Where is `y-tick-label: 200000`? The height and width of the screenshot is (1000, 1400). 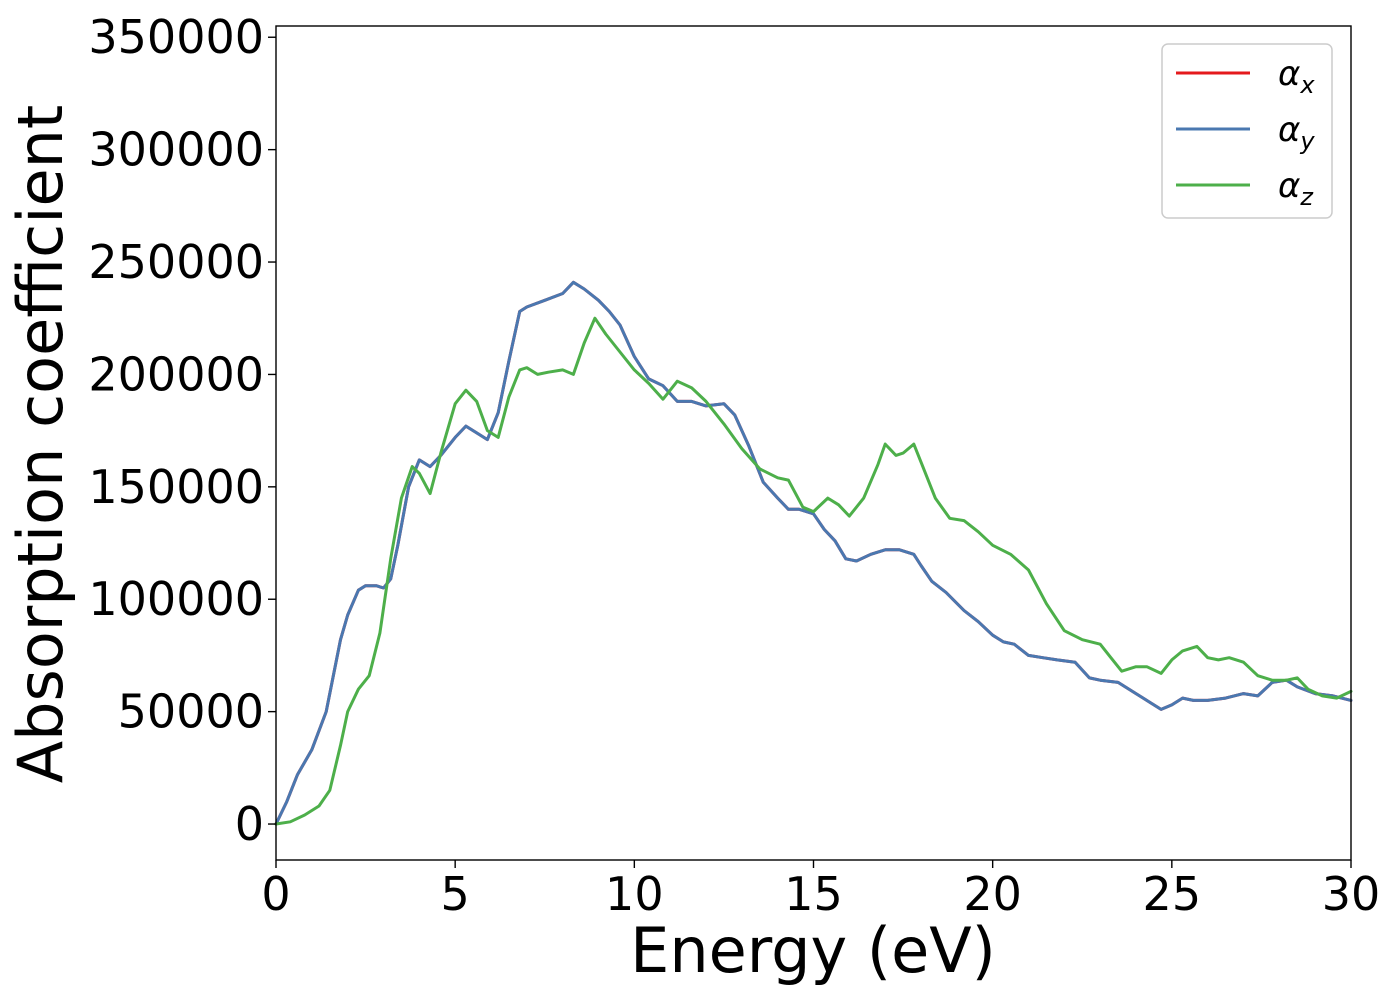
y-tick-label: 200000 is located at coordinates (176, 374).